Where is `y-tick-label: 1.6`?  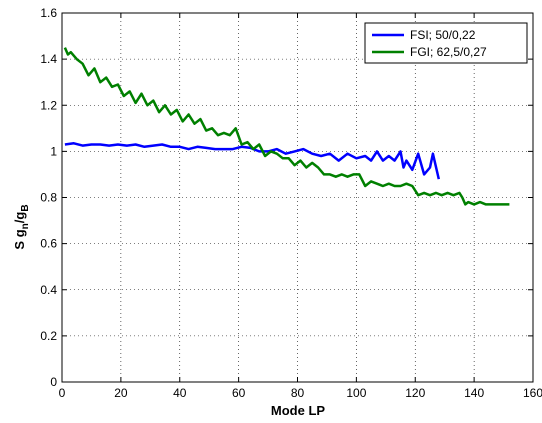
y-tick-label: 1.6 is located at coordinates (48, 13).